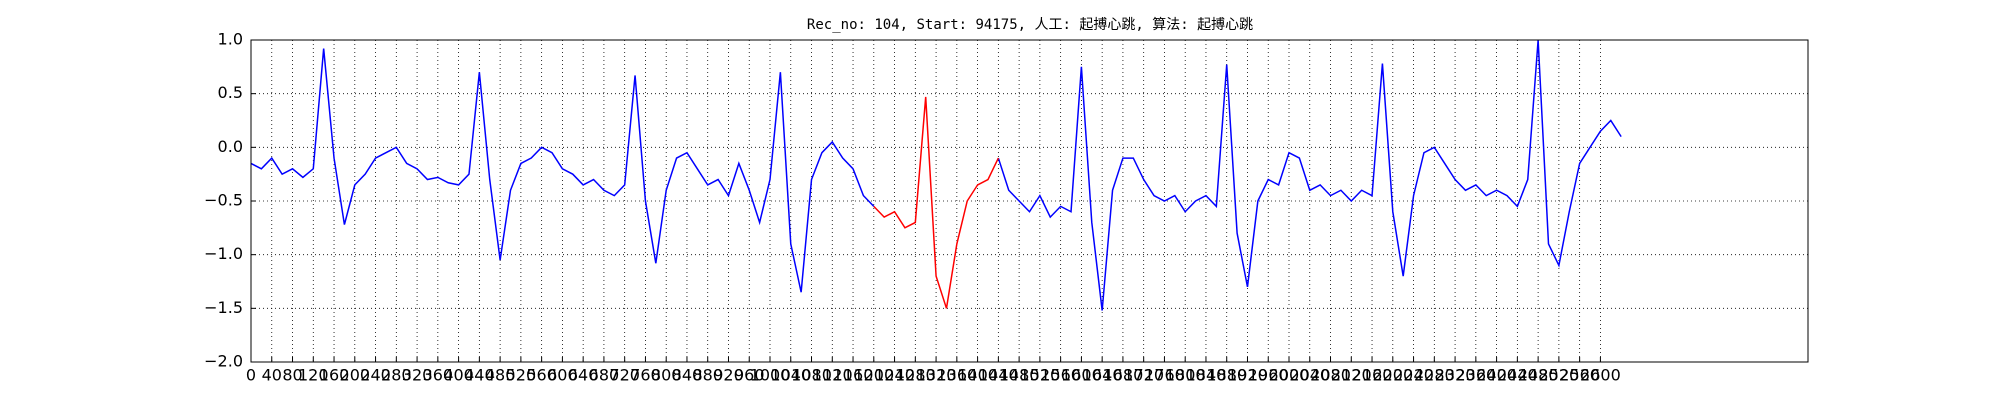  What do you see at coordinates (1081, 375) in the screenshot?
I see `x-tick-label: 1600` at bounding box center [1081, 375].